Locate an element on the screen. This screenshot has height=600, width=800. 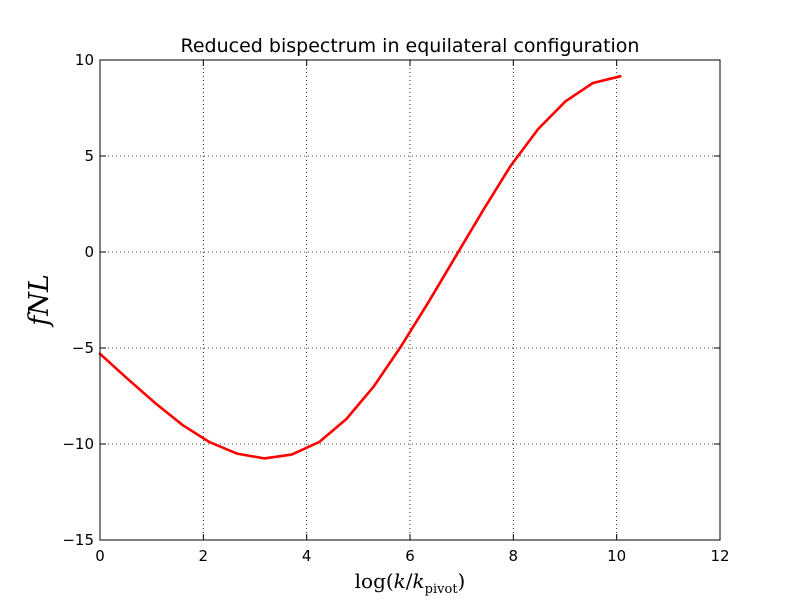
x-tick-label: 6 is located at coordinates (410, 556).